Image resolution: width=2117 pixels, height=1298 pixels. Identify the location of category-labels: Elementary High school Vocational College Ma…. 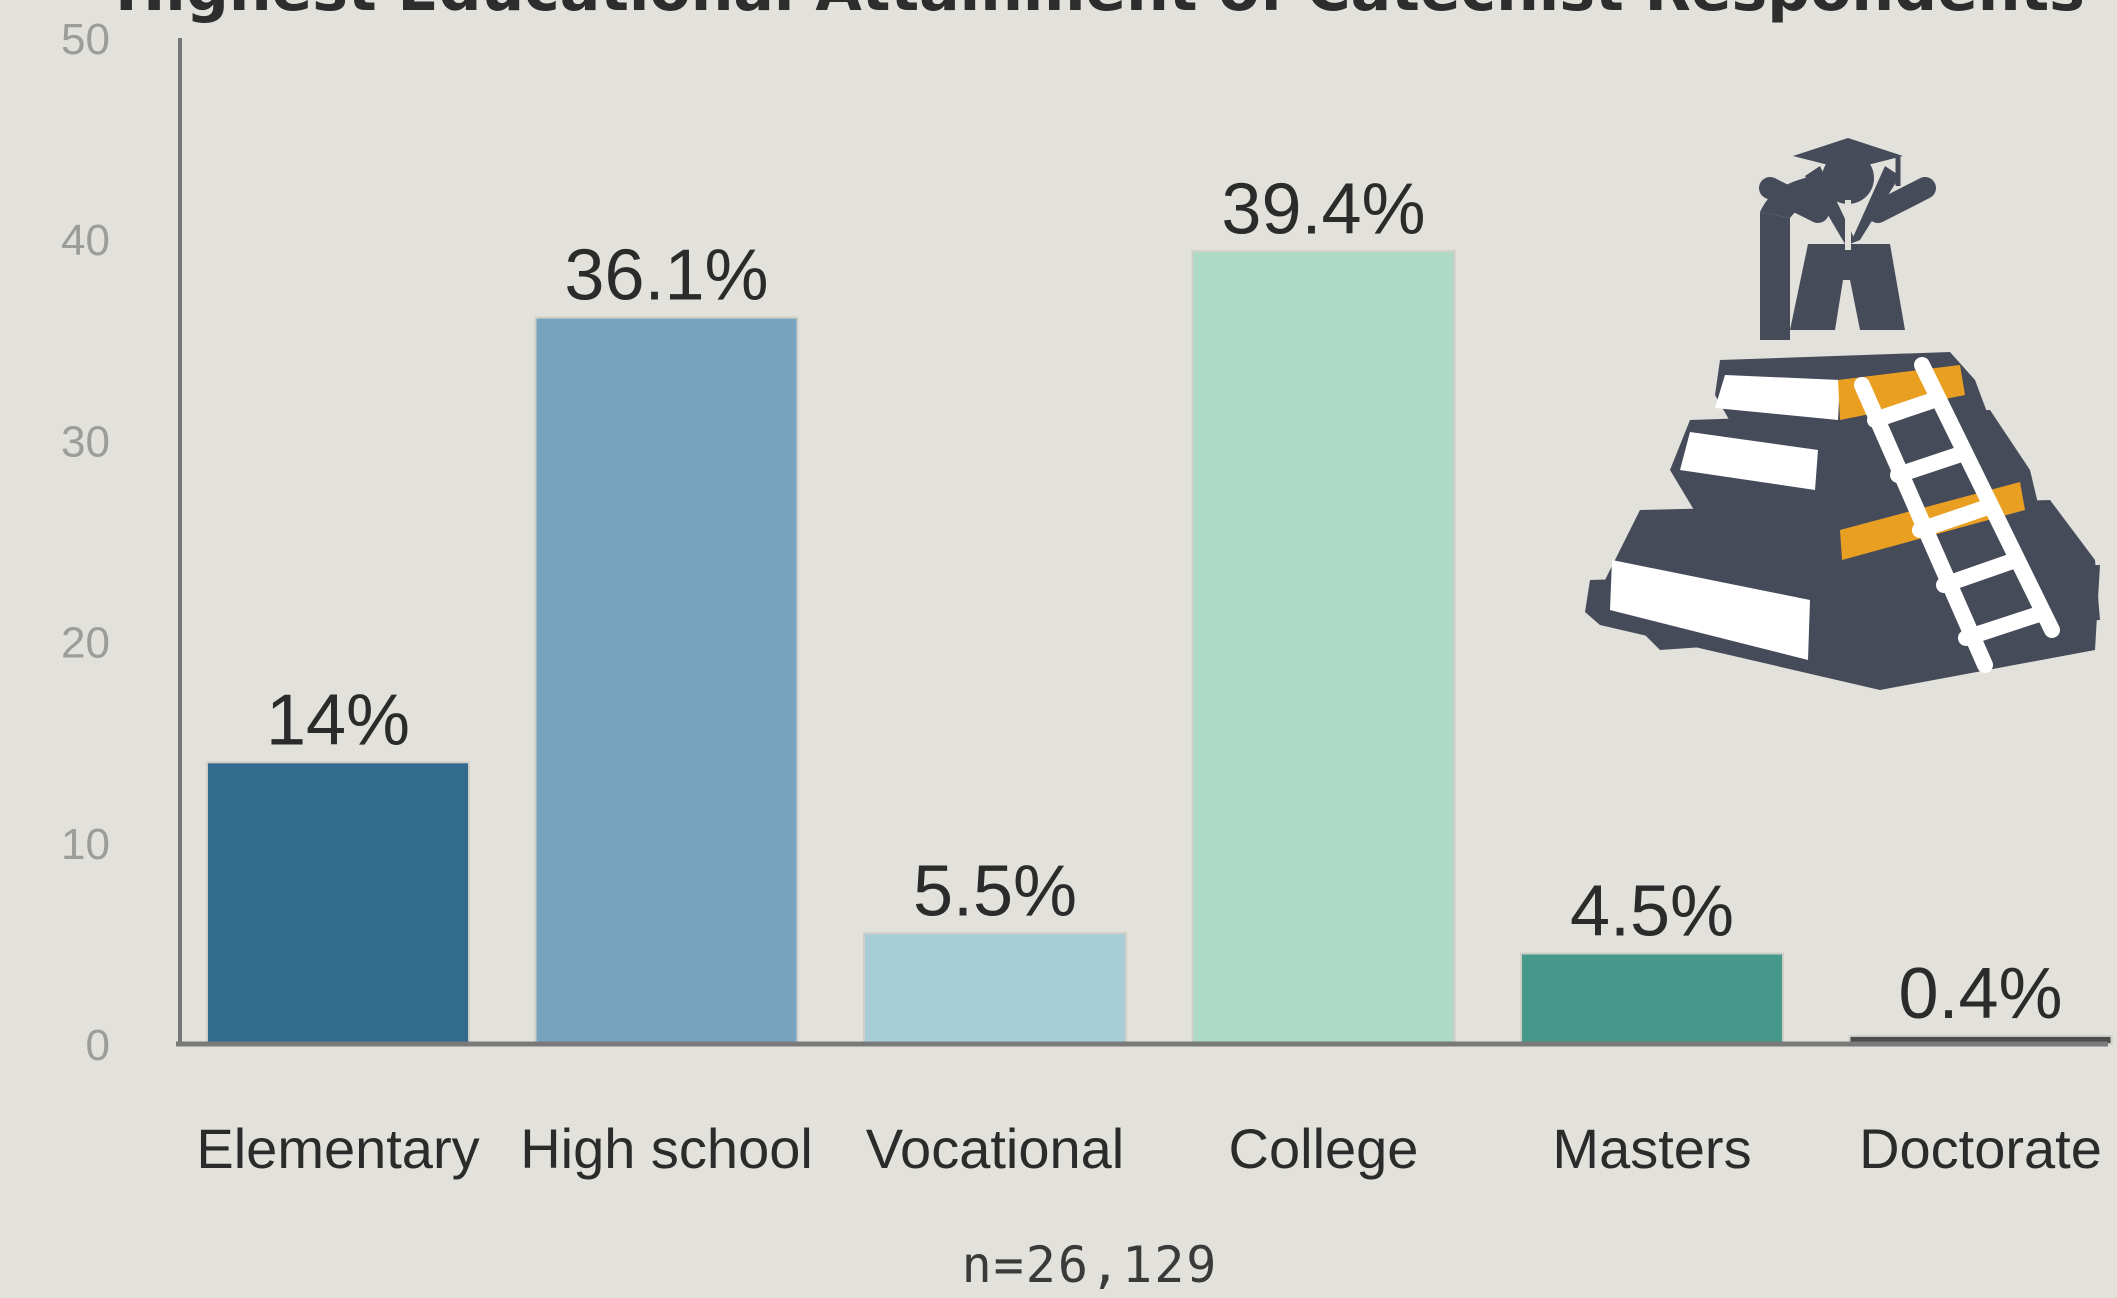
(1149, 1148).